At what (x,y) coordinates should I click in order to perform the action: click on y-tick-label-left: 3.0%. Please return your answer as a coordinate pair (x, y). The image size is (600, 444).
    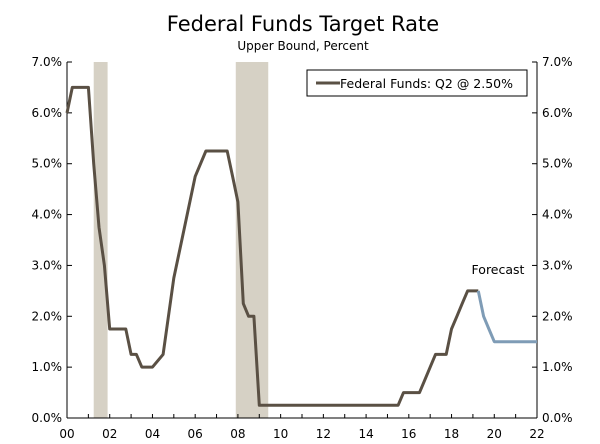
    Looking at the image, I should click on (47, 265).